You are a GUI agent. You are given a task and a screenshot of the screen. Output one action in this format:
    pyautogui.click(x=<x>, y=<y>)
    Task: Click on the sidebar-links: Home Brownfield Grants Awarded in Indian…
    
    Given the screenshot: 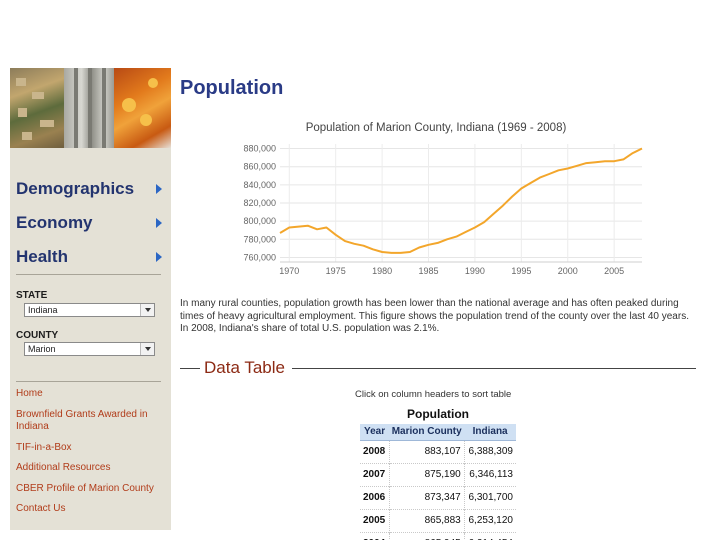 What is the action you would take?
    pyautogui.click(x=91, y=456)
    